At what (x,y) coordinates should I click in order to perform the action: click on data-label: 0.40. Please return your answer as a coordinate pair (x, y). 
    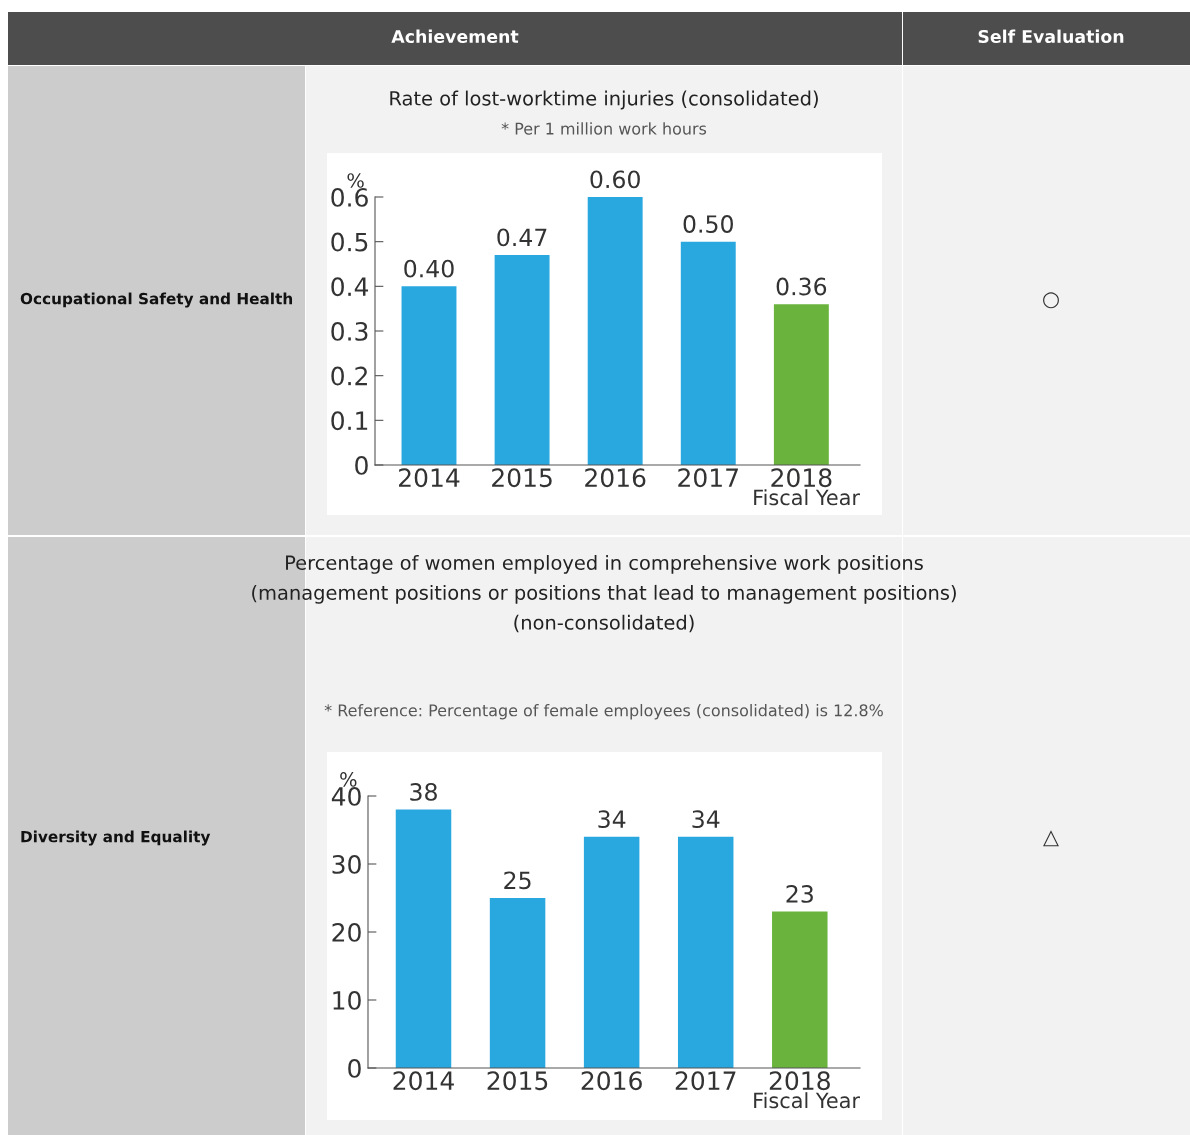
    Looking at the image, I should click on (429, 268).